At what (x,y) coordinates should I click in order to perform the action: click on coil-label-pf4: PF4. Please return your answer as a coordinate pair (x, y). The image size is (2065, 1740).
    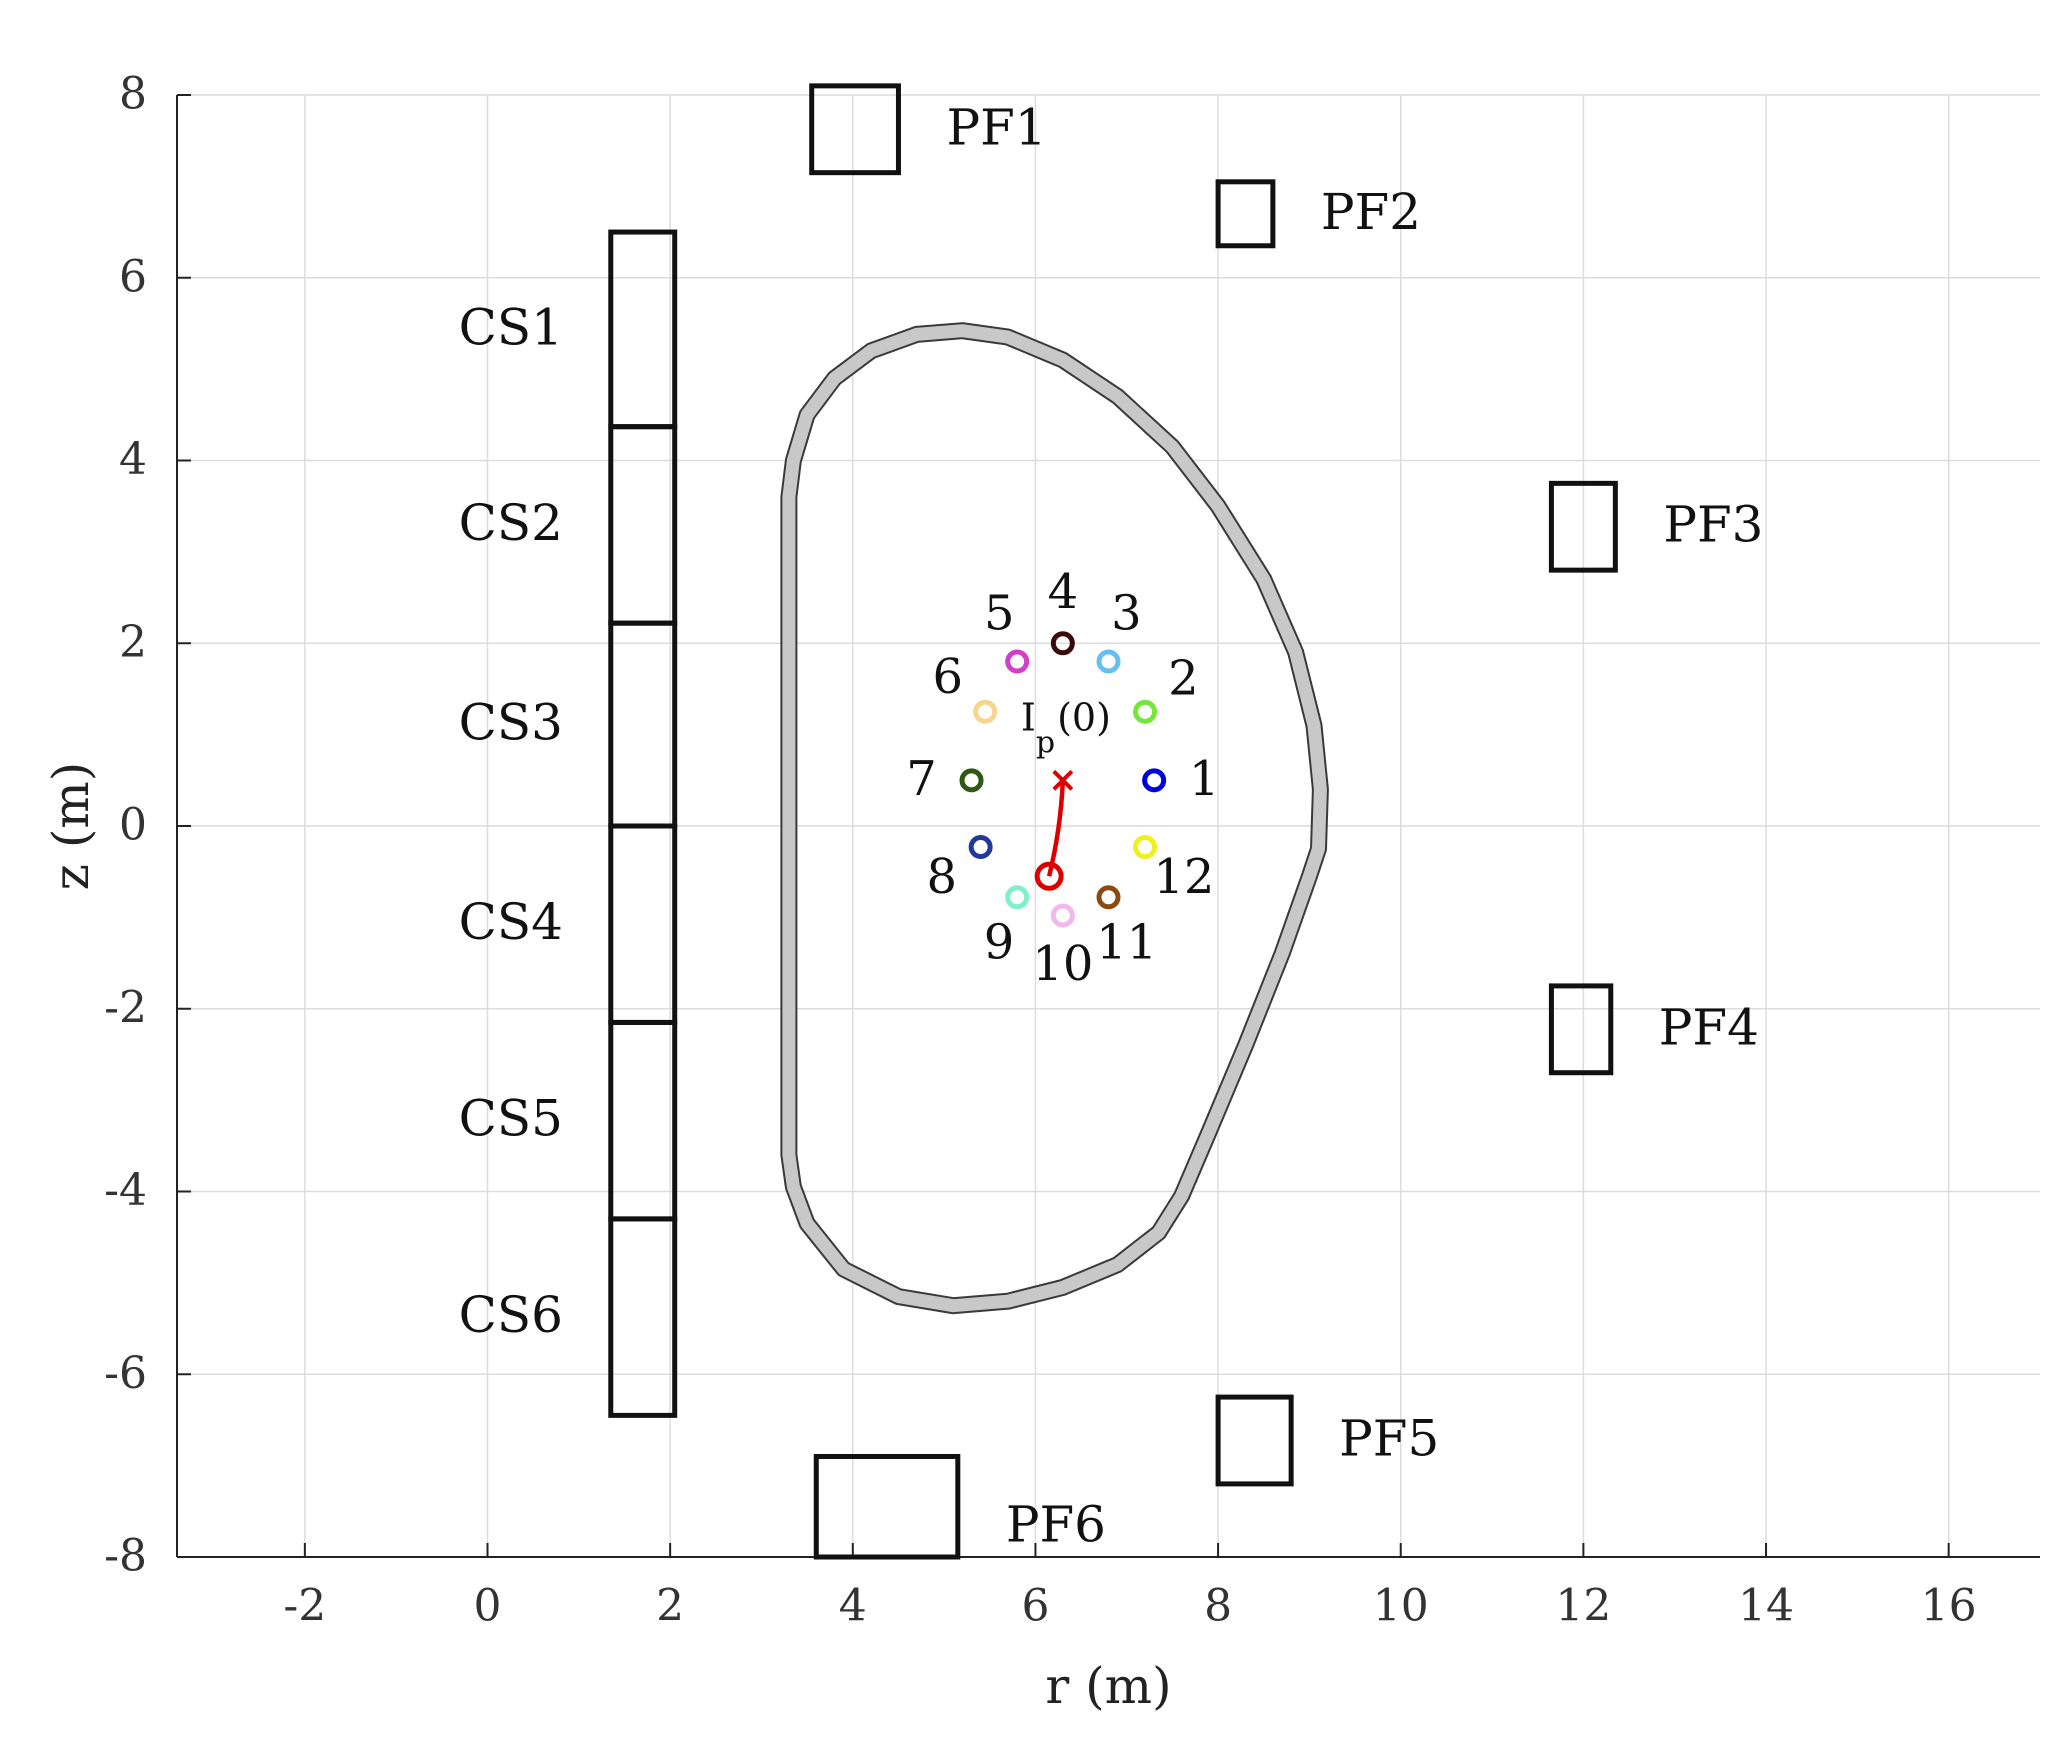
    Looking at the image, I should click on (1709, 1027).